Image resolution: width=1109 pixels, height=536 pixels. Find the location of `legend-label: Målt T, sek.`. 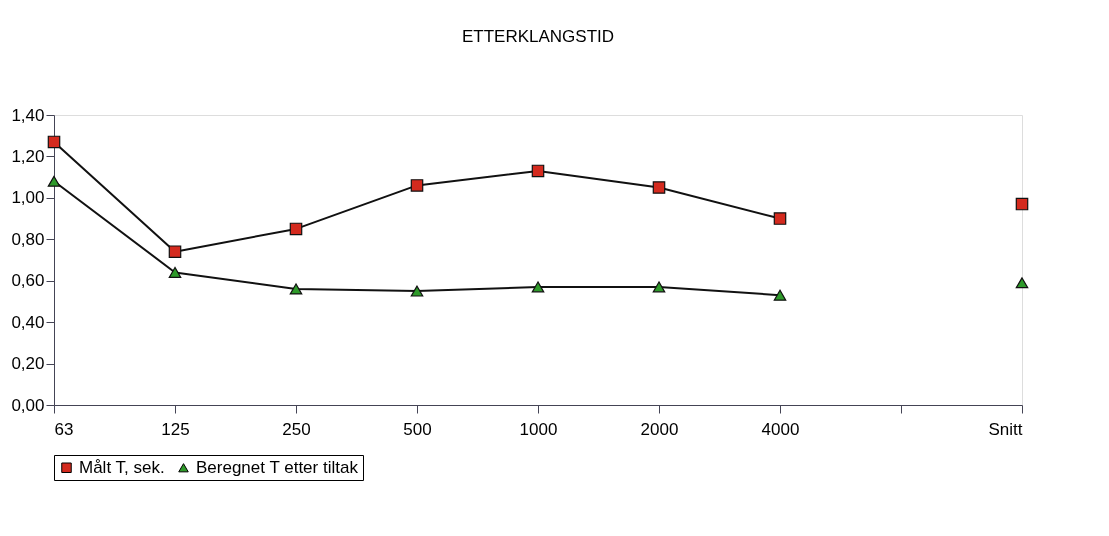

legend-label: Målt T, sek. is located at coordinates (122, 467).